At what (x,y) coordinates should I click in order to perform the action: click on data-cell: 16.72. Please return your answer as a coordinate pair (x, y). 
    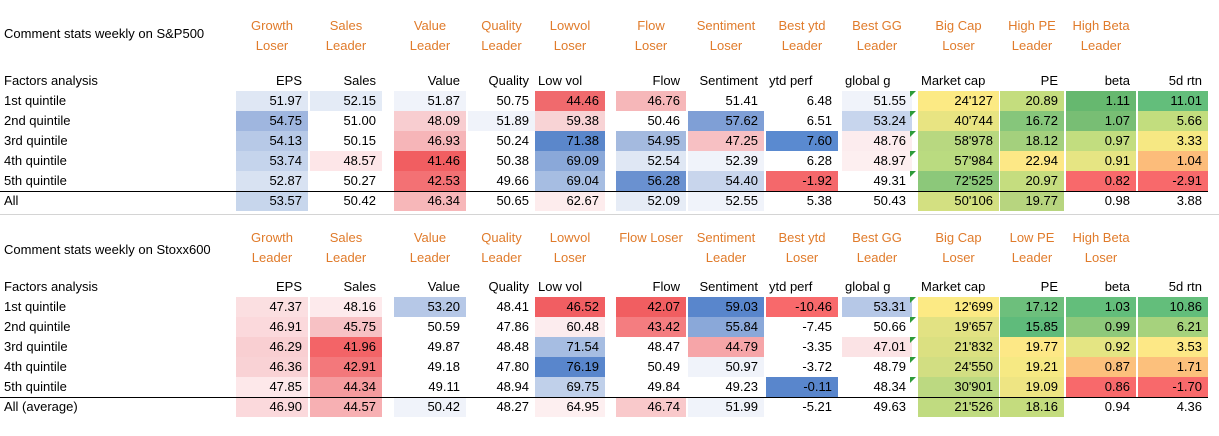
    Looking at the image, I should click on (1032, 121).